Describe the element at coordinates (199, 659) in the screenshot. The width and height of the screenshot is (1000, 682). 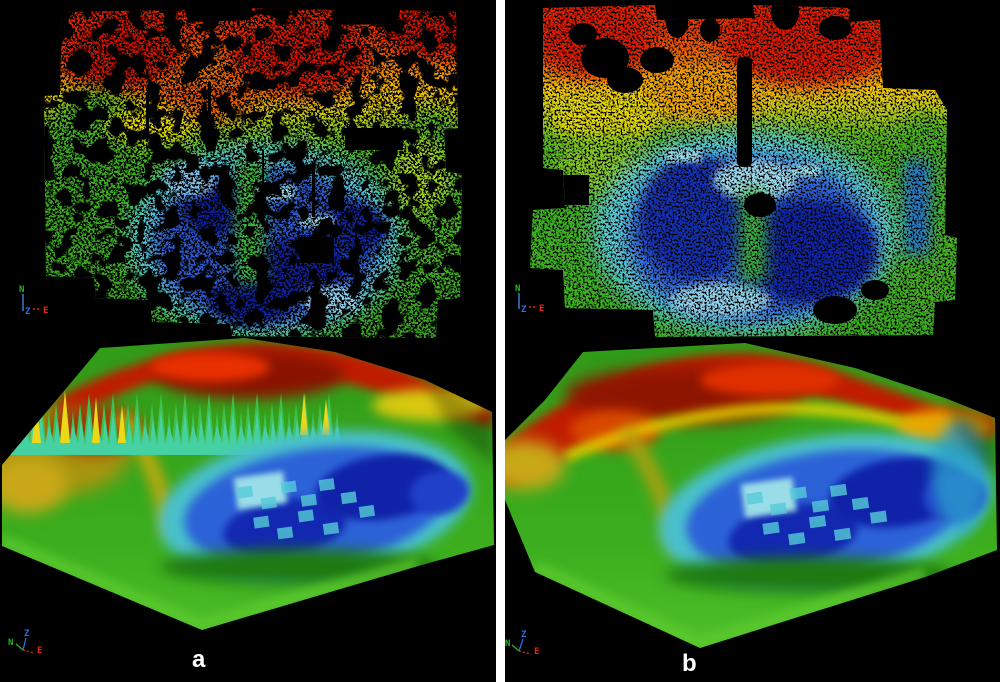
I see `panel-a-label: a` at that location.